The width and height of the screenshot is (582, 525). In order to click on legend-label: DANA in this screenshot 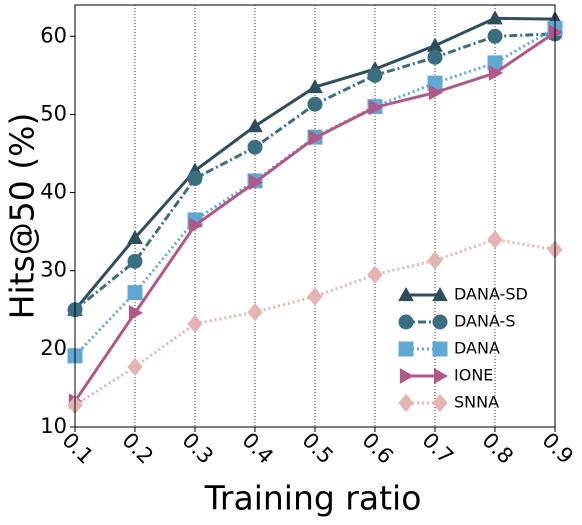, I will do `click(477, 348)`.